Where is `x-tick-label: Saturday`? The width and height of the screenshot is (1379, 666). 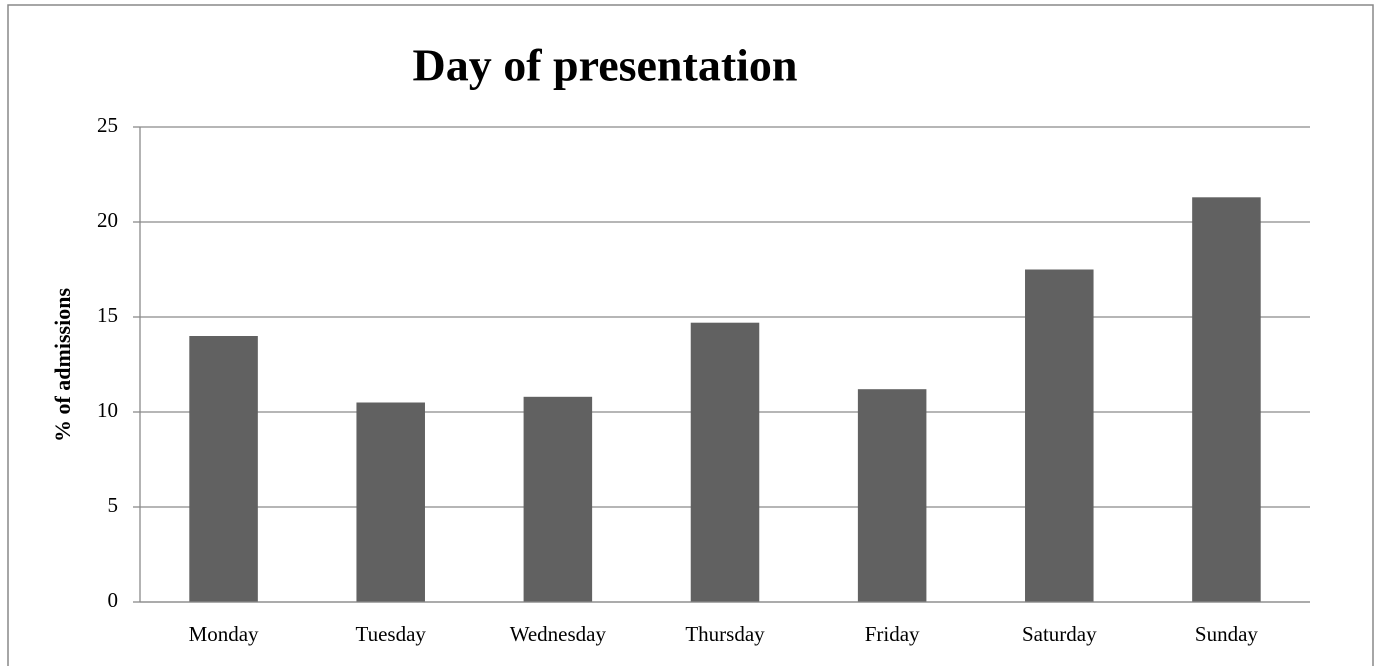
x-tick-label: Saturday is located at coordinates (1059, 634).